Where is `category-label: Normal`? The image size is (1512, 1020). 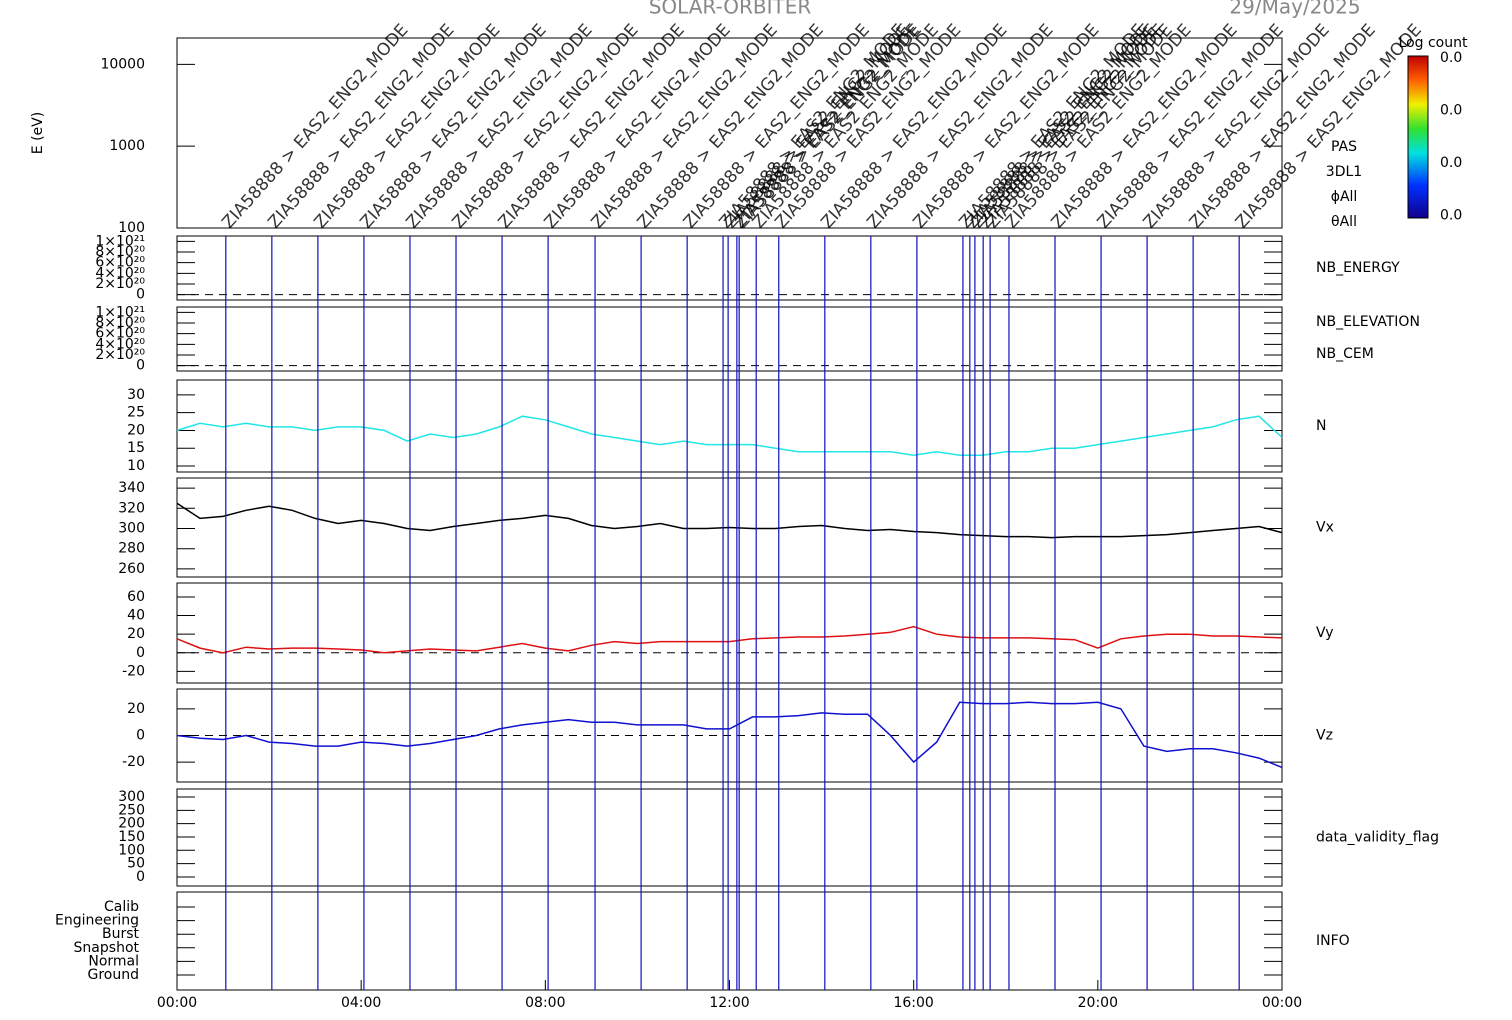 category-label: Normal is located at coordinates (113, 961).